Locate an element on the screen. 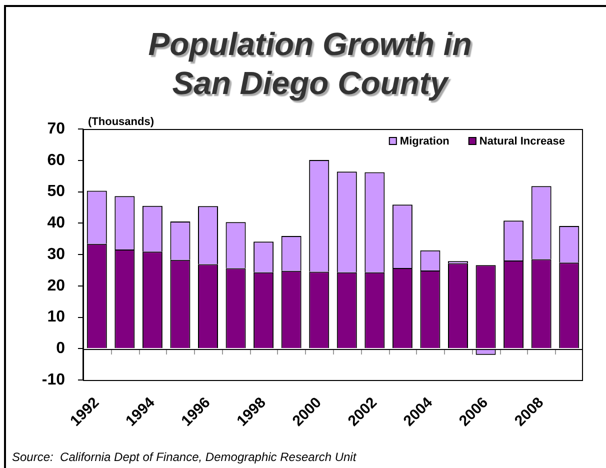 This screenshot has height=468, width=606. y-tick-label: 40 is located at coordinates (56, 223).